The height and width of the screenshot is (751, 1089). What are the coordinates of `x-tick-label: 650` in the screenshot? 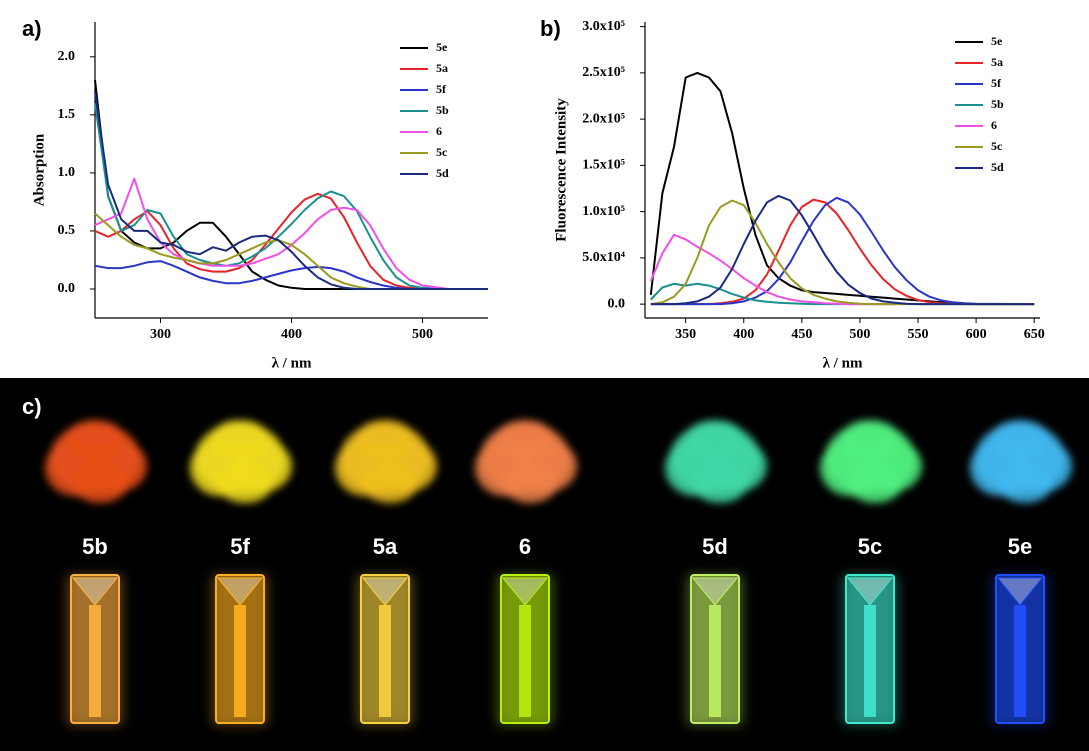 It's located at (1034, 334).